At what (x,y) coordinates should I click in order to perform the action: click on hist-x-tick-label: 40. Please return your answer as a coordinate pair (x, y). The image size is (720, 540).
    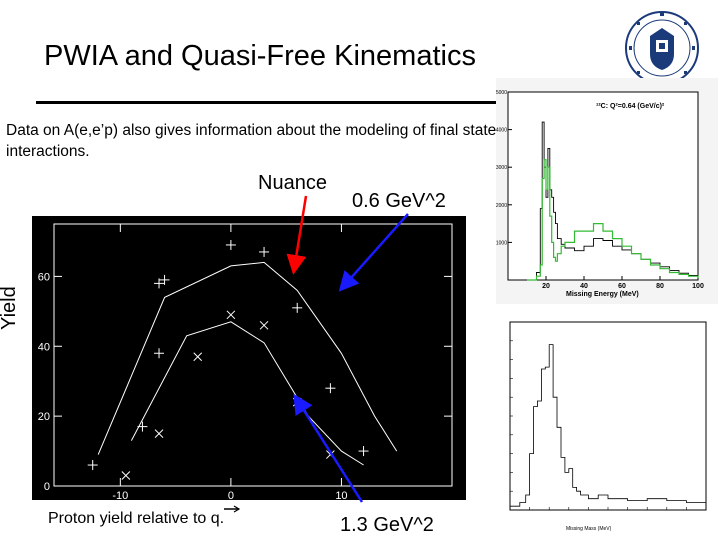
    Looking at the image, I should click on (584, 286).